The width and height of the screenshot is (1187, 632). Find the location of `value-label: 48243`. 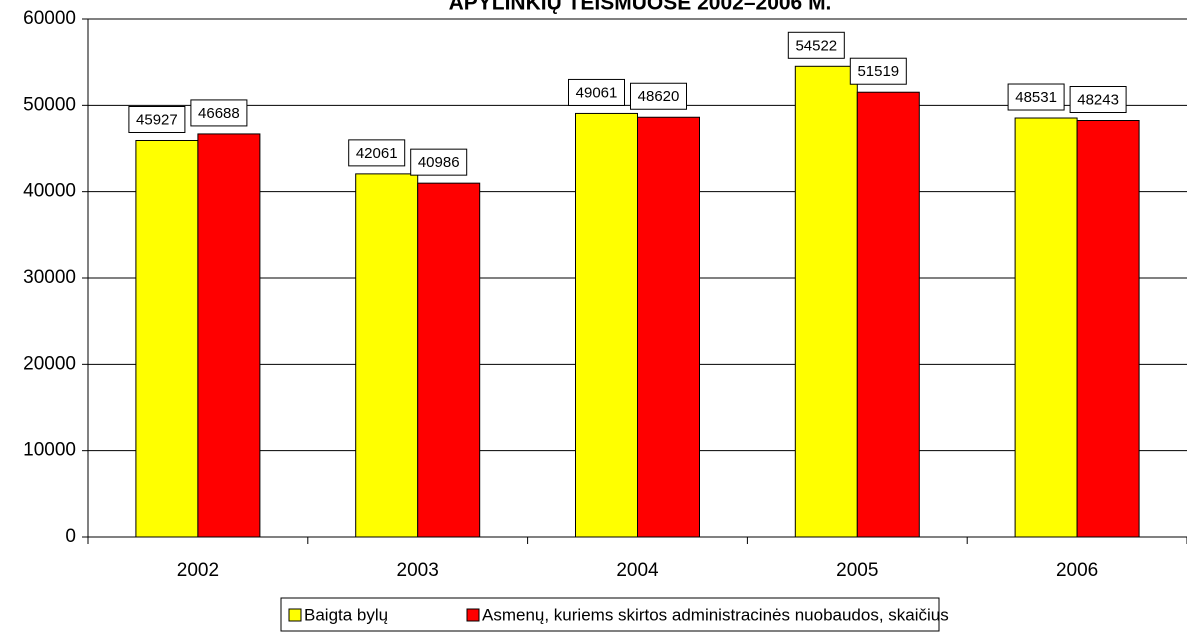

value-label: 48243 is located at coordinates (1098, 99).